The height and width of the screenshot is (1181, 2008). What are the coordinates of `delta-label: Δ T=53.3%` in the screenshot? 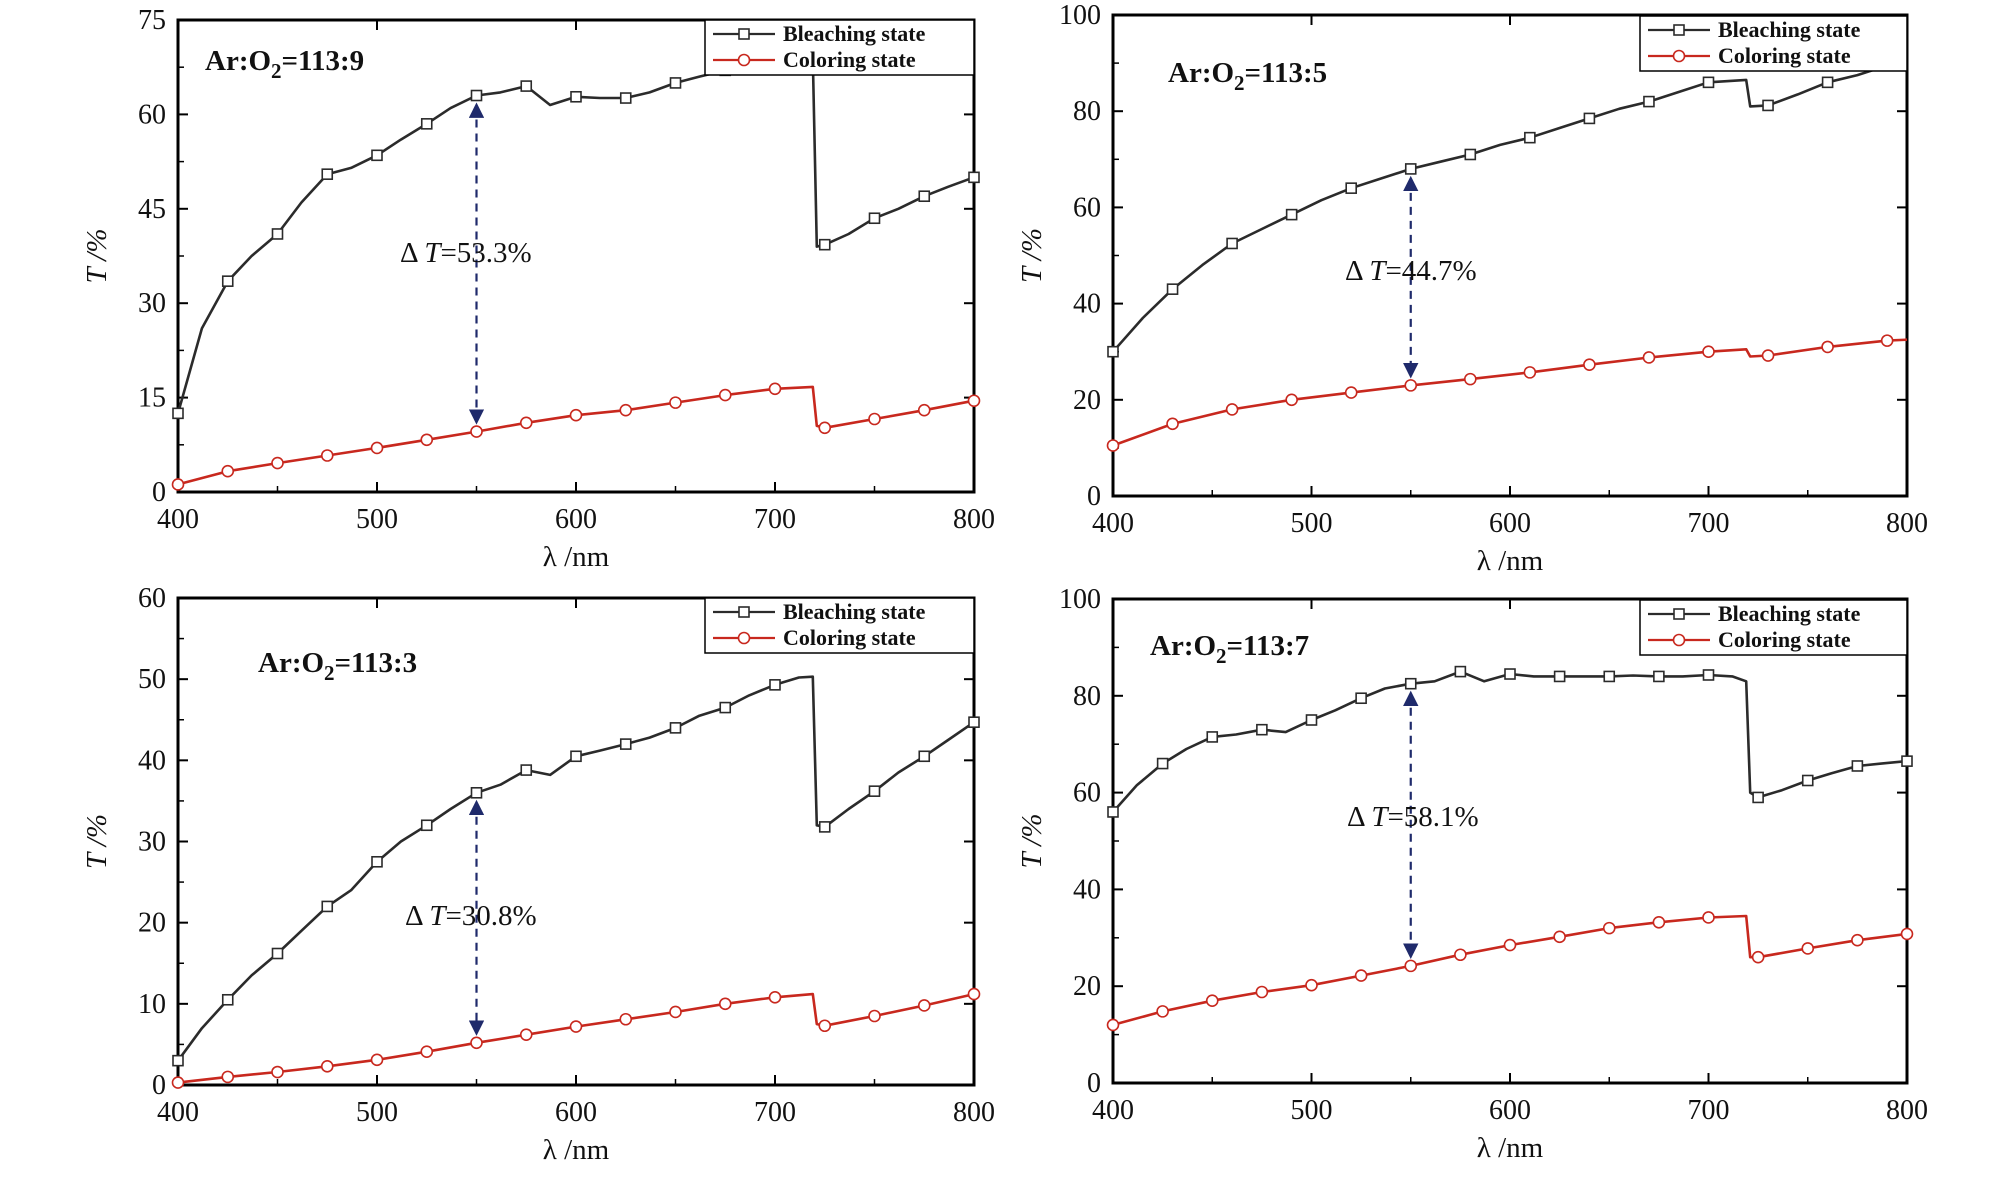 It's located at (466, 253).